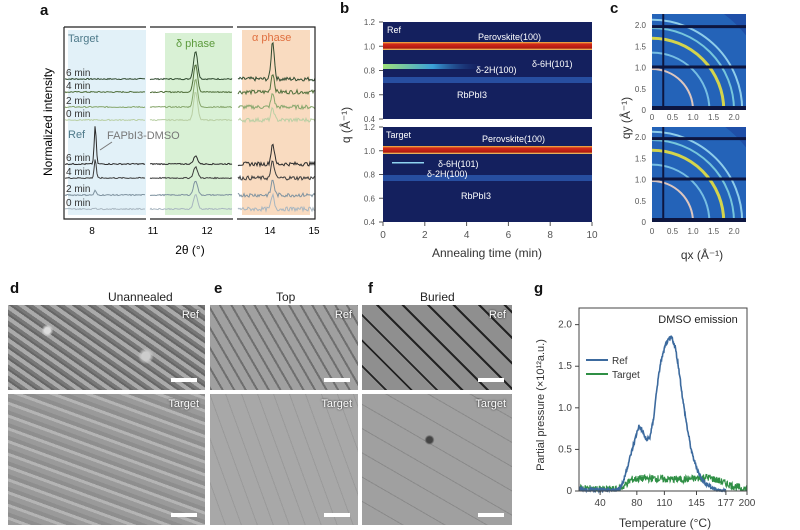  Describe the element at coordinates (637, 503) in the screenshot. I see `x-tick: 80` at that location.